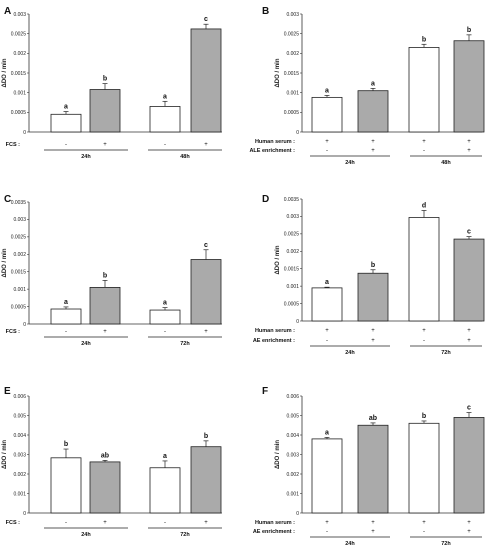 Image resolution: width=497 pixels, height=550 pixels. I want to click on group-label: 48h, so click(446, 163).